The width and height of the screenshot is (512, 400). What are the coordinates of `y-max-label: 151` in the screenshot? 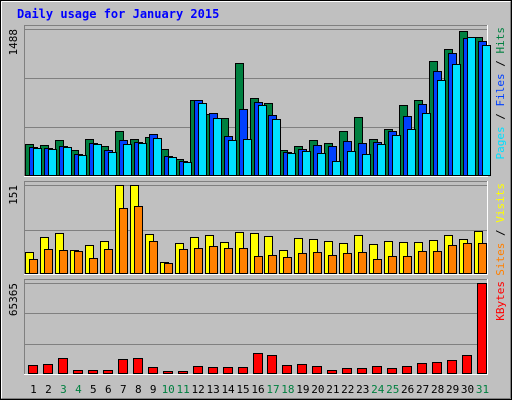 It's located at (13, 195).